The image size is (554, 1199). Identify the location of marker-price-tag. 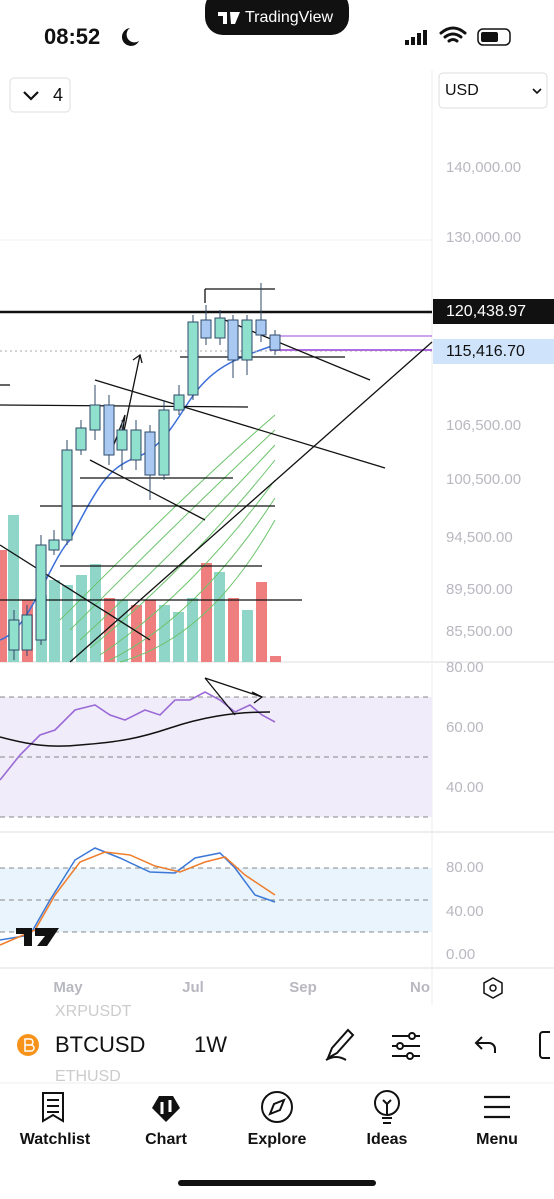
(493, 351).